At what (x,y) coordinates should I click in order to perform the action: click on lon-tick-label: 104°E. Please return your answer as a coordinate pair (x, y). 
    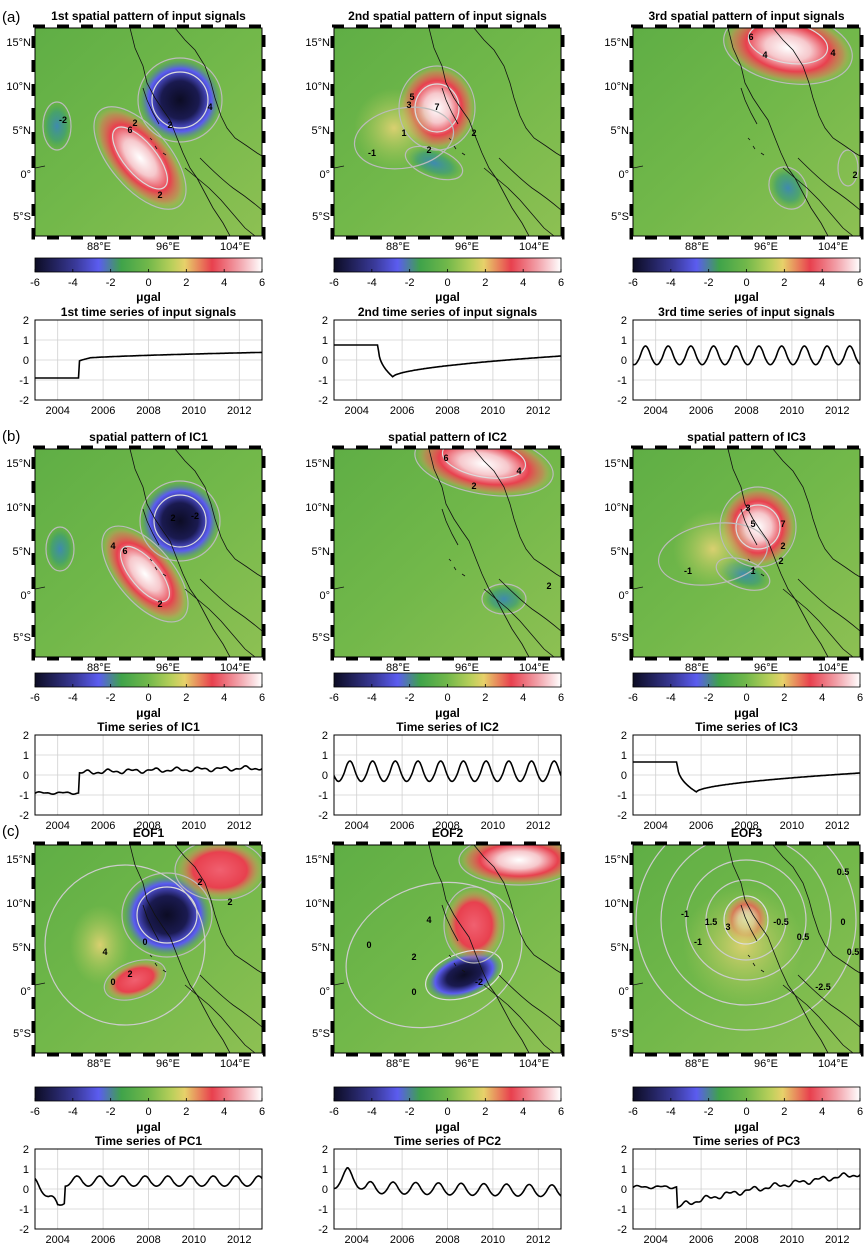
    Looking at the image, I should click on (833, 247).